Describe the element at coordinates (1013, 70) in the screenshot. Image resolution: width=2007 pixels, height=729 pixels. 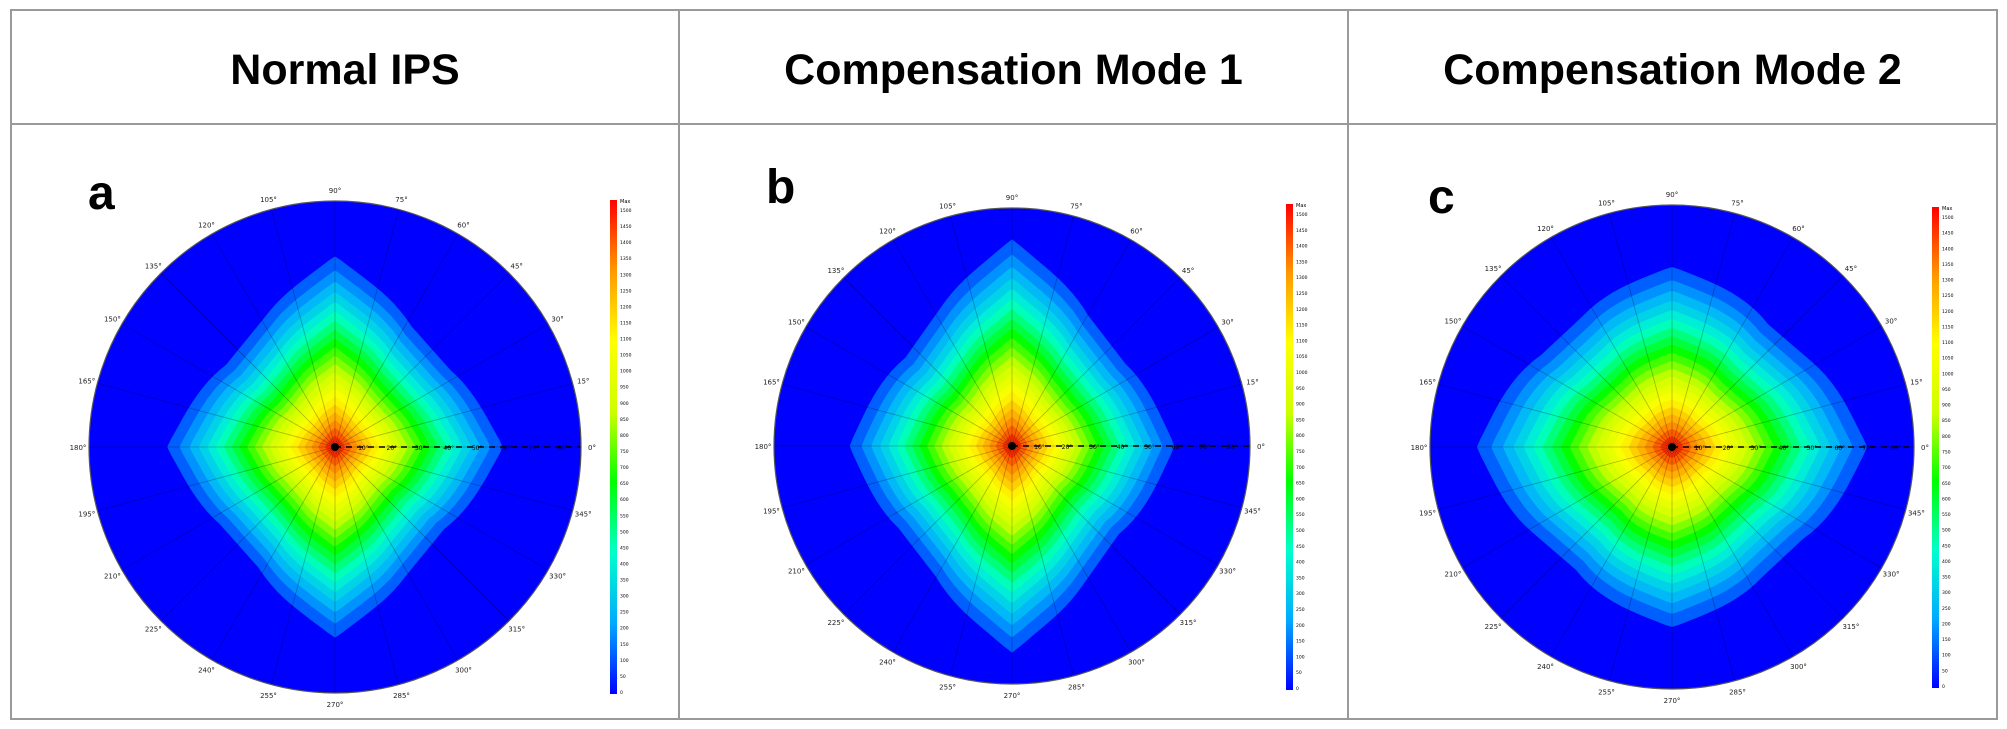
I see `panel-title-b: Compensation Mode 1` at that location.